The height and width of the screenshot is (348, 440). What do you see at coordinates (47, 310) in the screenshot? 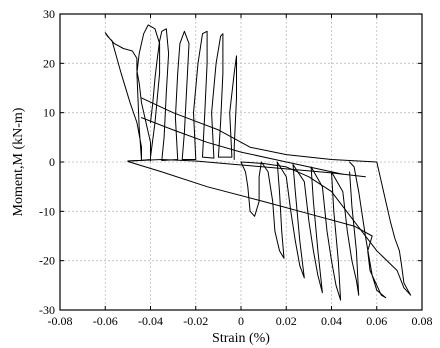
I see `y-tick-label: -30` at bounding box center [47, 310].